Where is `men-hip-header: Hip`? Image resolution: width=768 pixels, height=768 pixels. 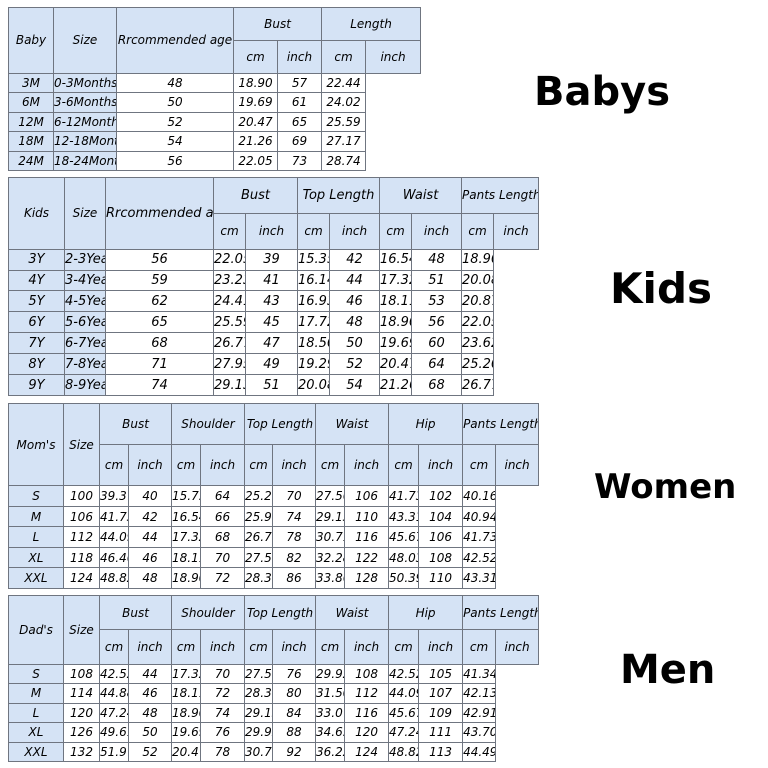 men-hip-header: Hip is located at coordinates (426, 612).